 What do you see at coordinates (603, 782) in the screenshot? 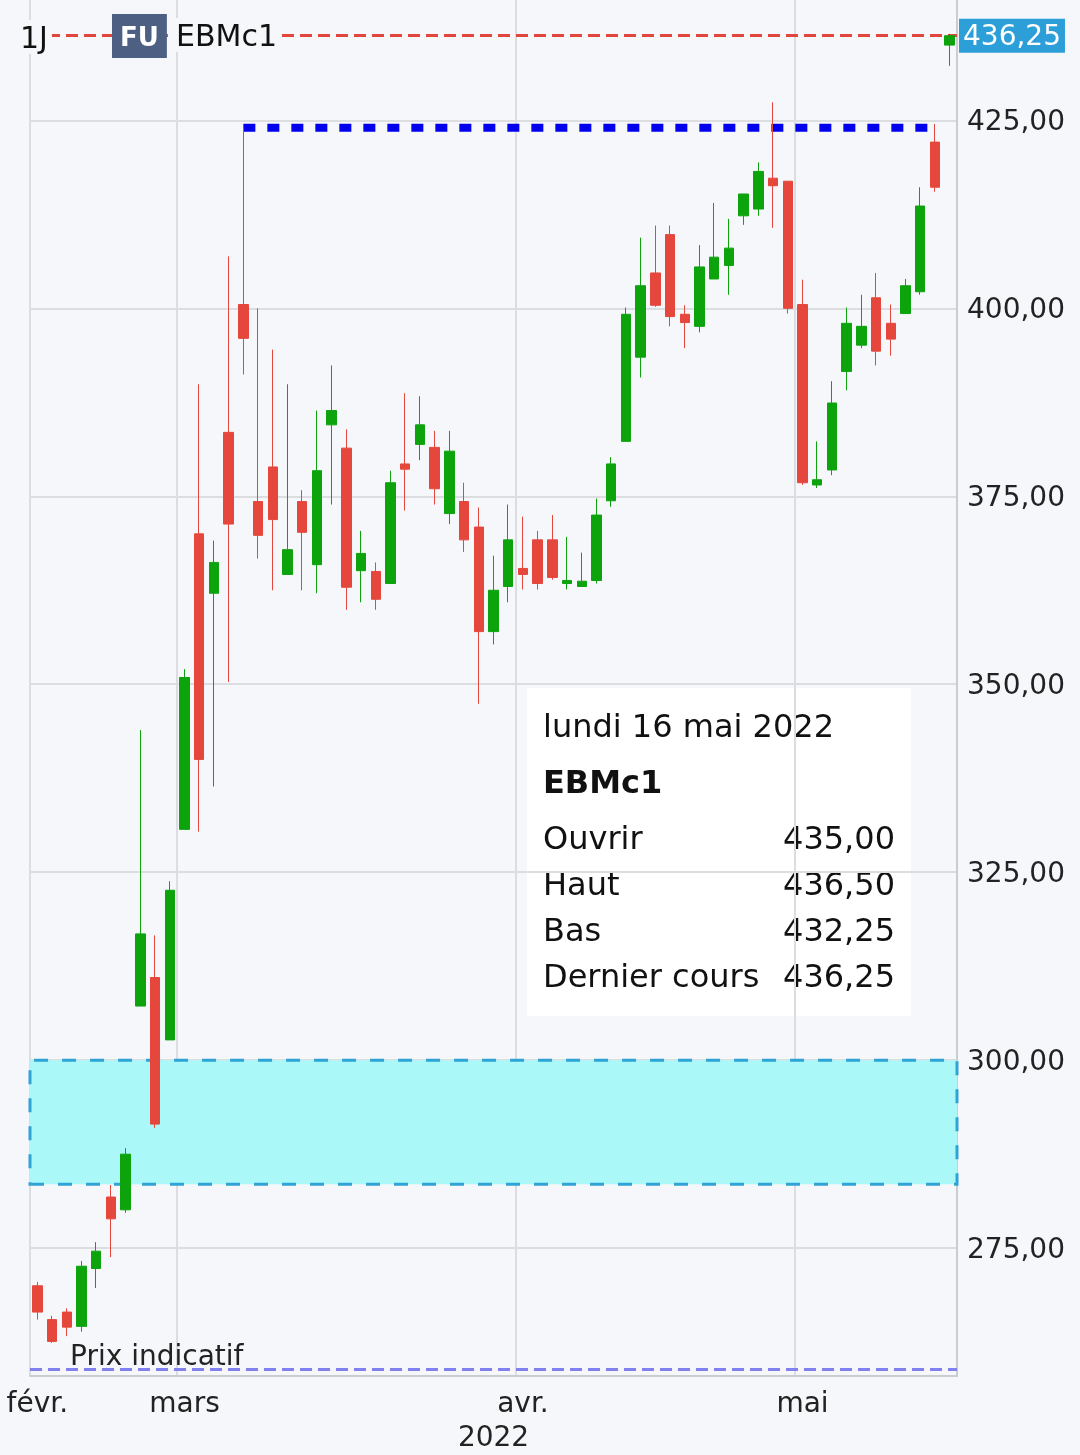
I see `annotation: EBMc1` at bounding box center [603, 782].